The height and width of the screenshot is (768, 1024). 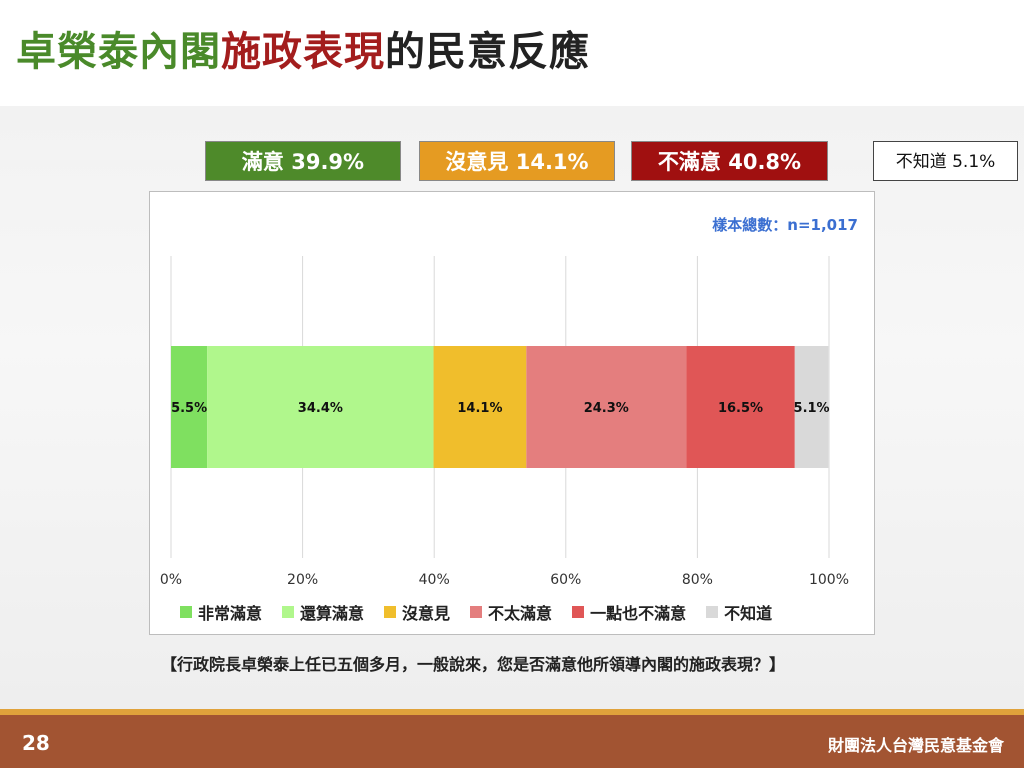 I want to click on legend-label: 不知道, so click(x=748, y=613).